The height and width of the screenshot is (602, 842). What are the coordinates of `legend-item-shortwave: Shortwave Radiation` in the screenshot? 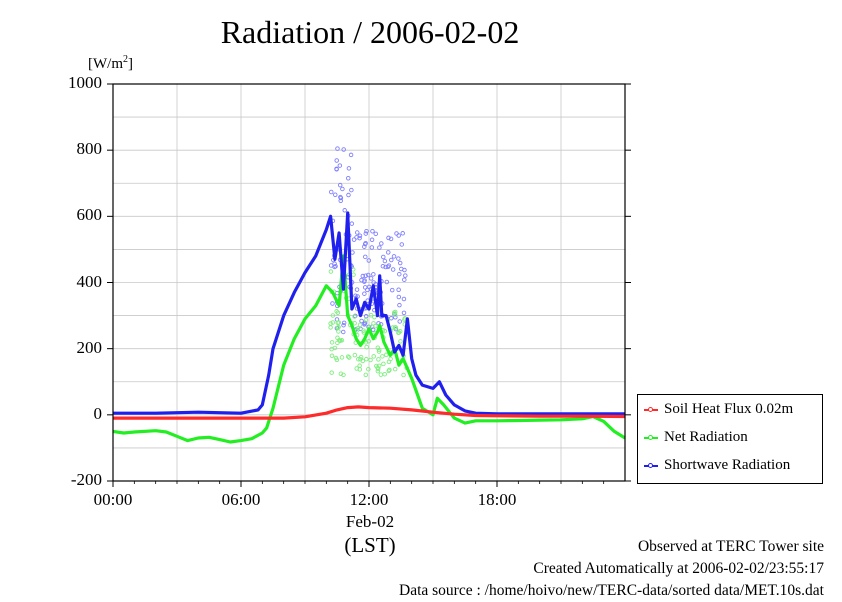 It's located at (717, 468).